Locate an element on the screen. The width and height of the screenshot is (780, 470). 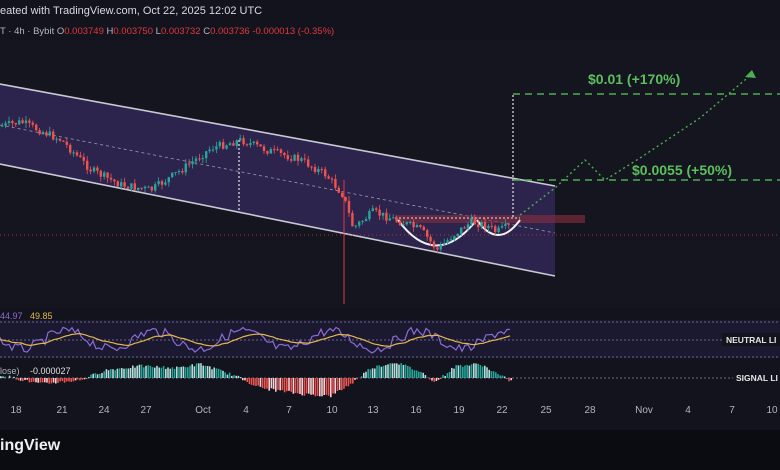
high-value: 0.003750 is located at coordinates (133, 31).